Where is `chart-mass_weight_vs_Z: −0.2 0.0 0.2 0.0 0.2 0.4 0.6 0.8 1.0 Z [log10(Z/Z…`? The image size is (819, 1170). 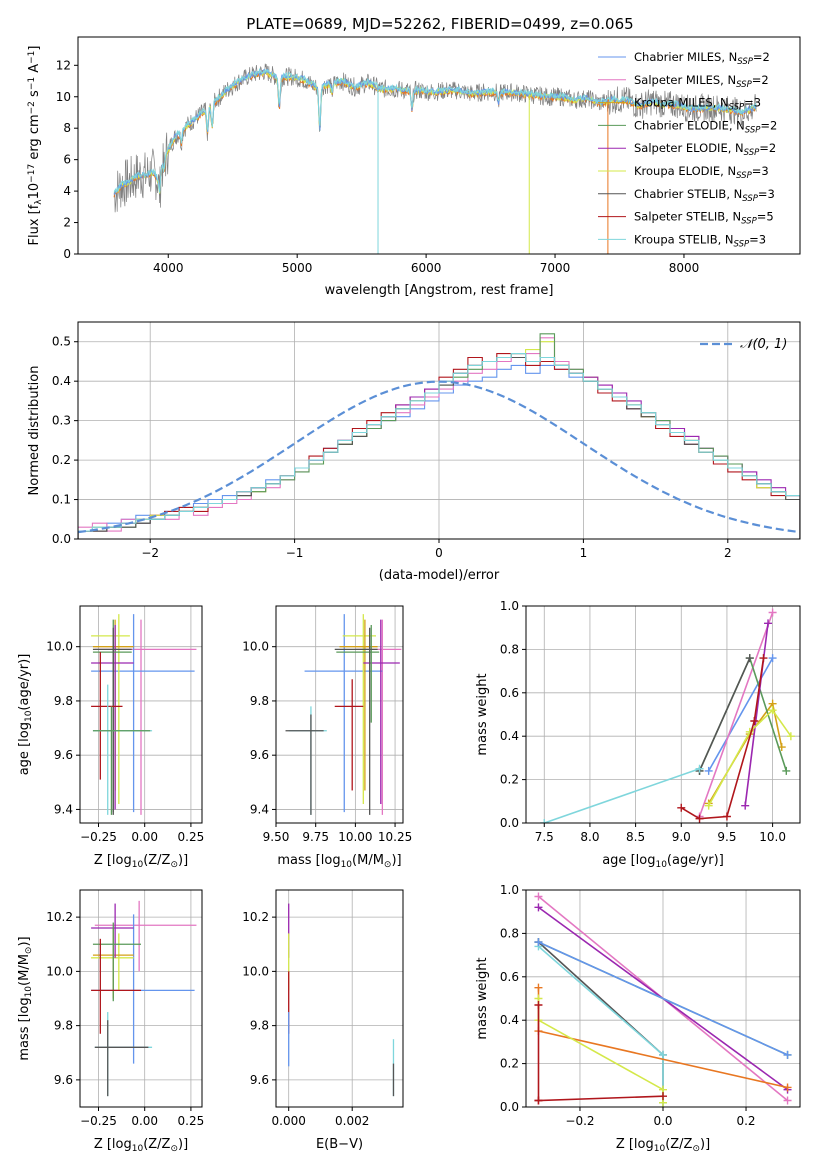 chart-mass_weight_vs_Z: −0.2 0.0 0.2 0.0 0.2 0.4 0.6 0.8 1.0 Z [log10(Z/Z… is located at coordinates (638, 1018).